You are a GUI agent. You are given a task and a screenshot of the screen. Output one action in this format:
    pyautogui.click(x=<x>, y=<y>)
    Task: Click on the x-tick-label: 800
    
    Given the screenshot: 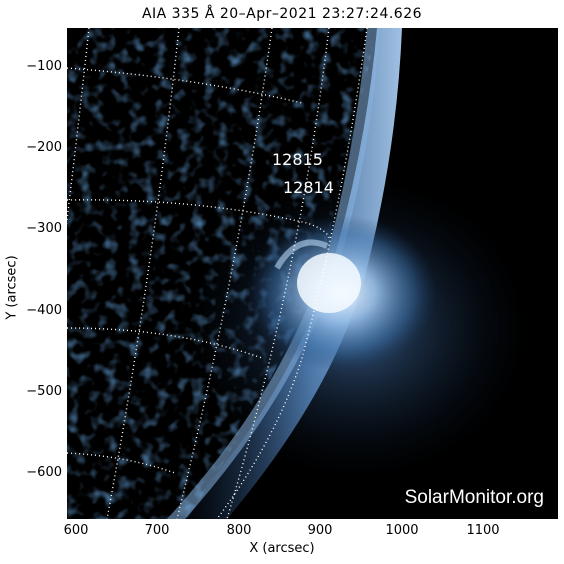 What is the action you would take?
    pyautogui.click(x=239, y=530)
    